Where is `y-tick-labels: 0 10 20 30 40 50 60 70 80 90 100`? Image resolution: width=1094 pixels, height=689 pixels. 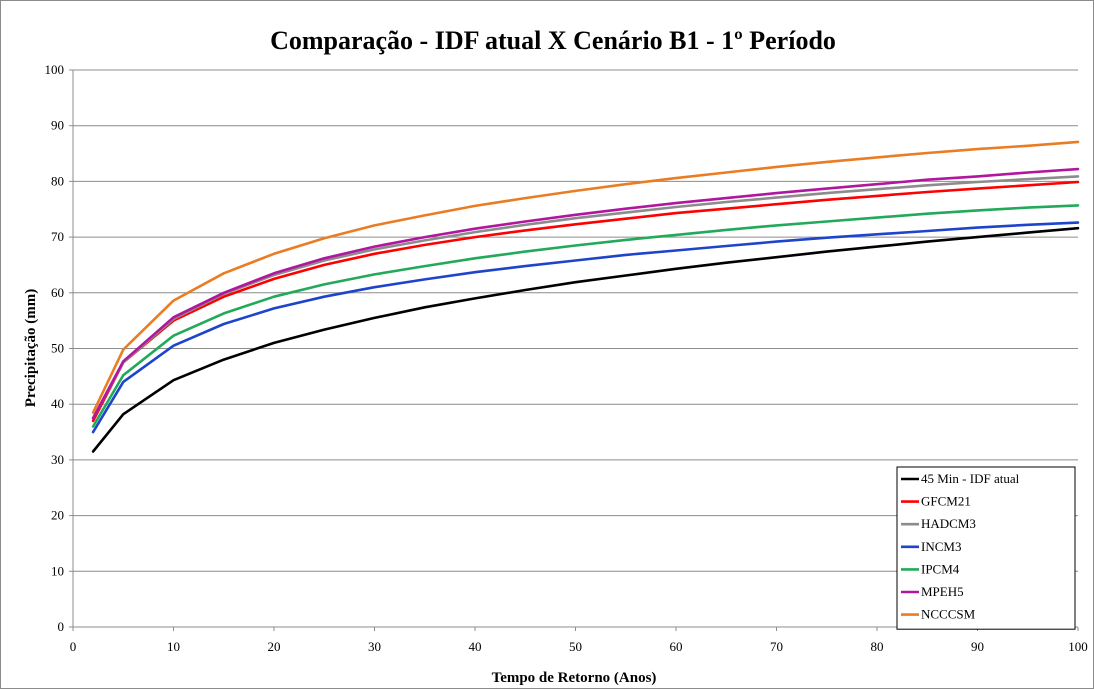
y-tick-labels: 0 10 20 30 40 50 60 70 80 90 100 is located at coordinates (55, 348).